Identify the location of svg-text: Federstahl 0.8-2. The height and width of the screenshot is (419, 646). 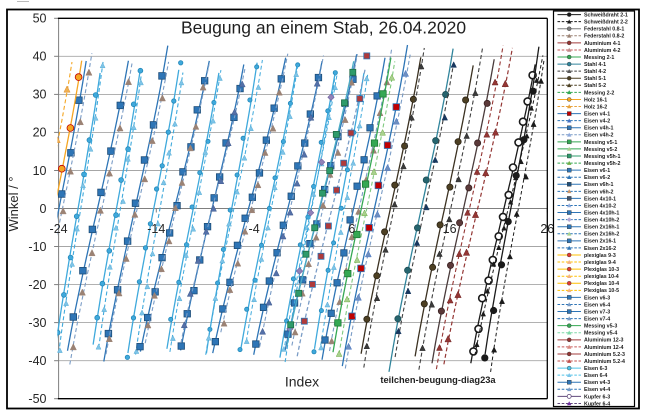
(604, 37).